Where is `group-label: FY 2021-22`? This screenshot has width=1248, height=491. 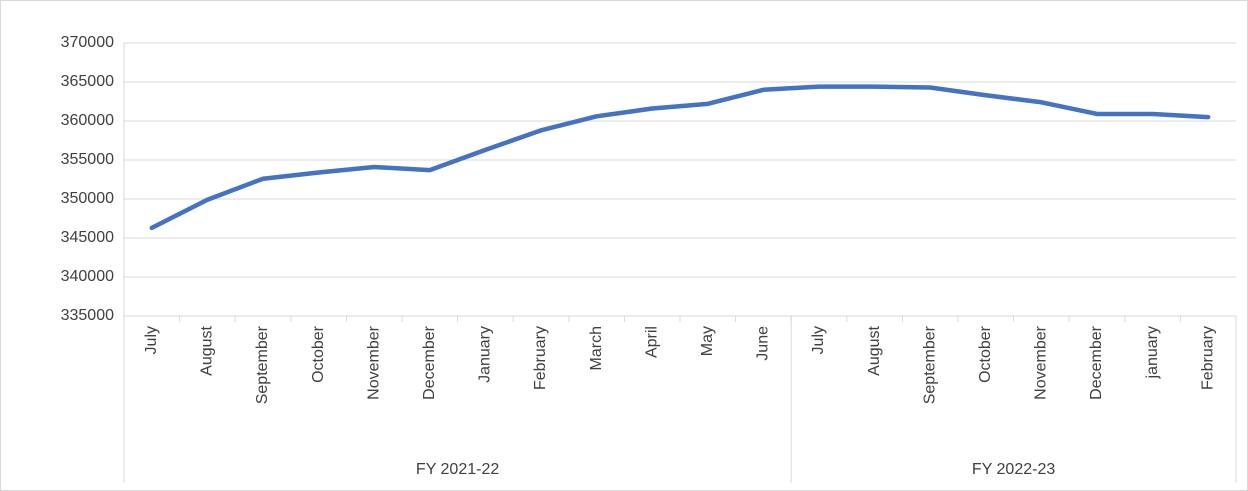
group-label: FY 2021-22 is located at coordinates (457, 469).